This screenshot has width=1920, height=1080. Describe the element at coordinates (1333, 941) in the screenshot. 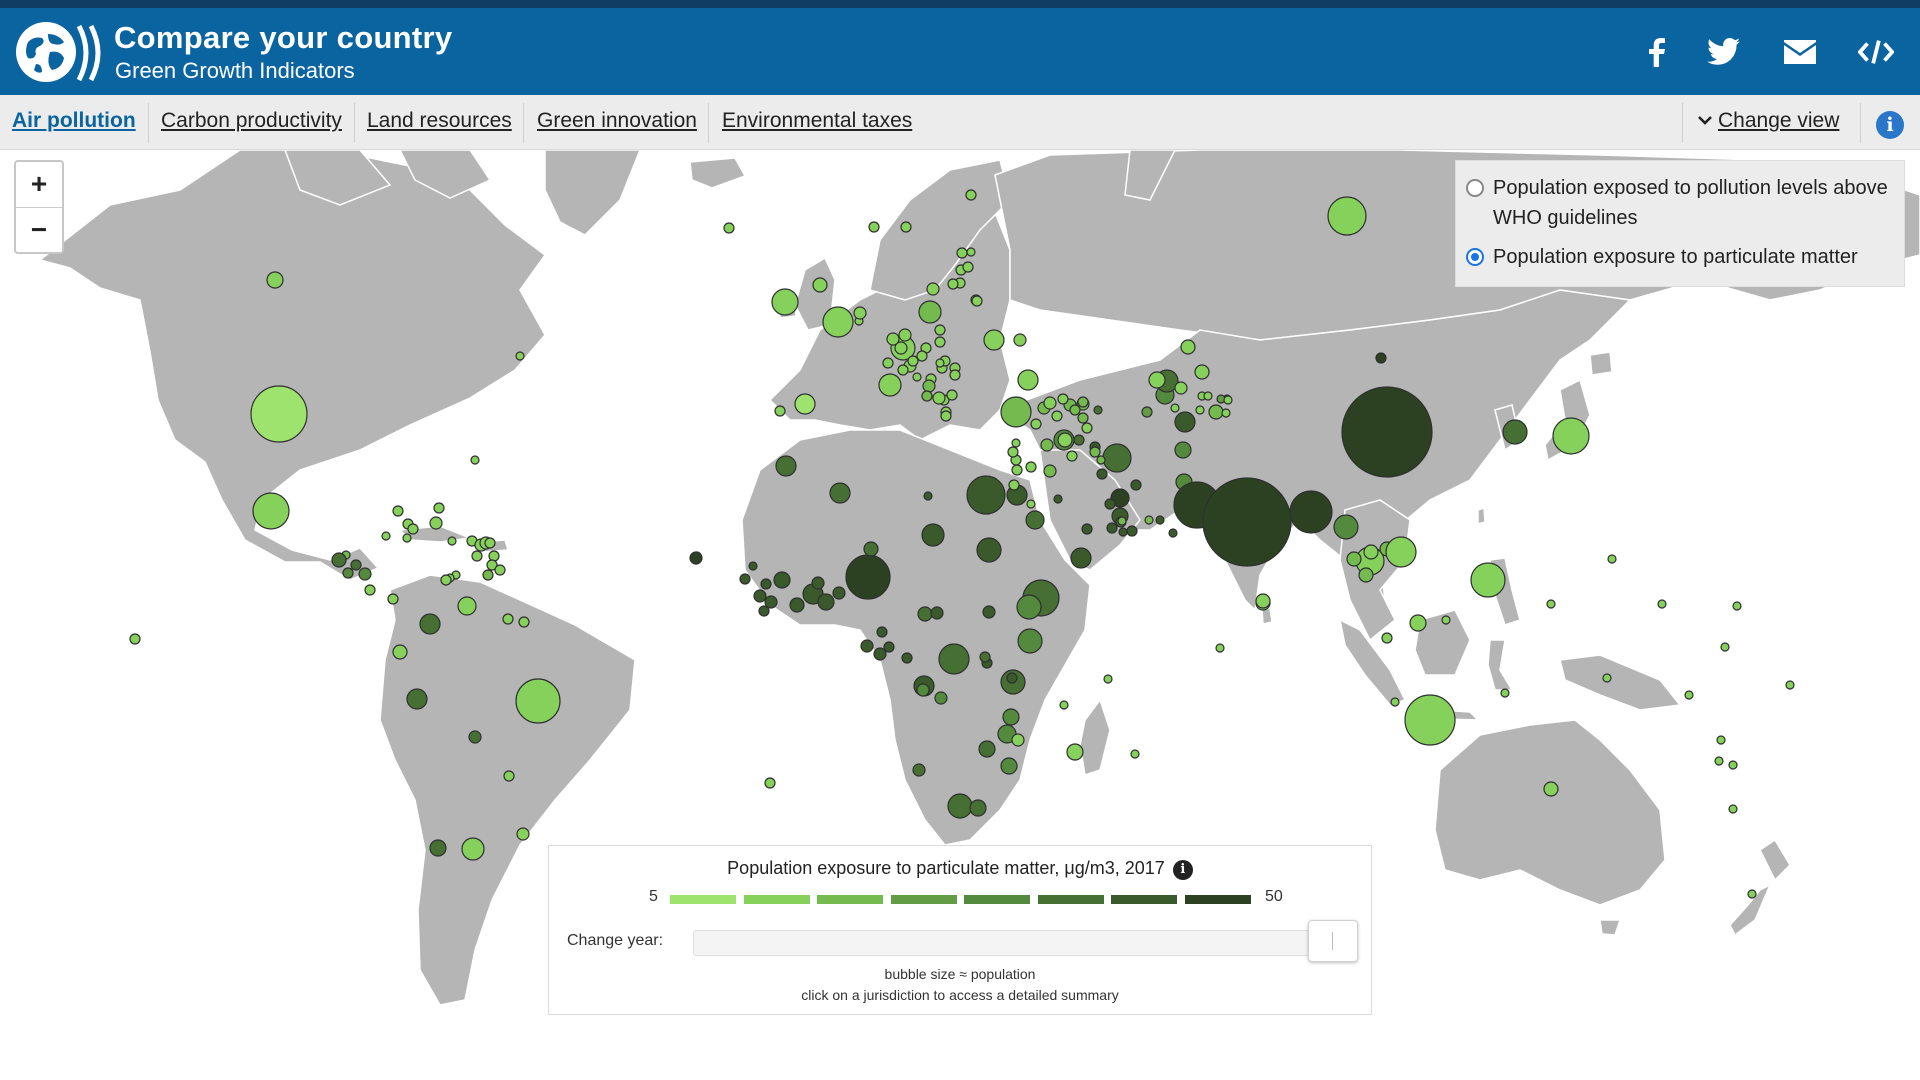

I see `year-slider-handle` at that location.